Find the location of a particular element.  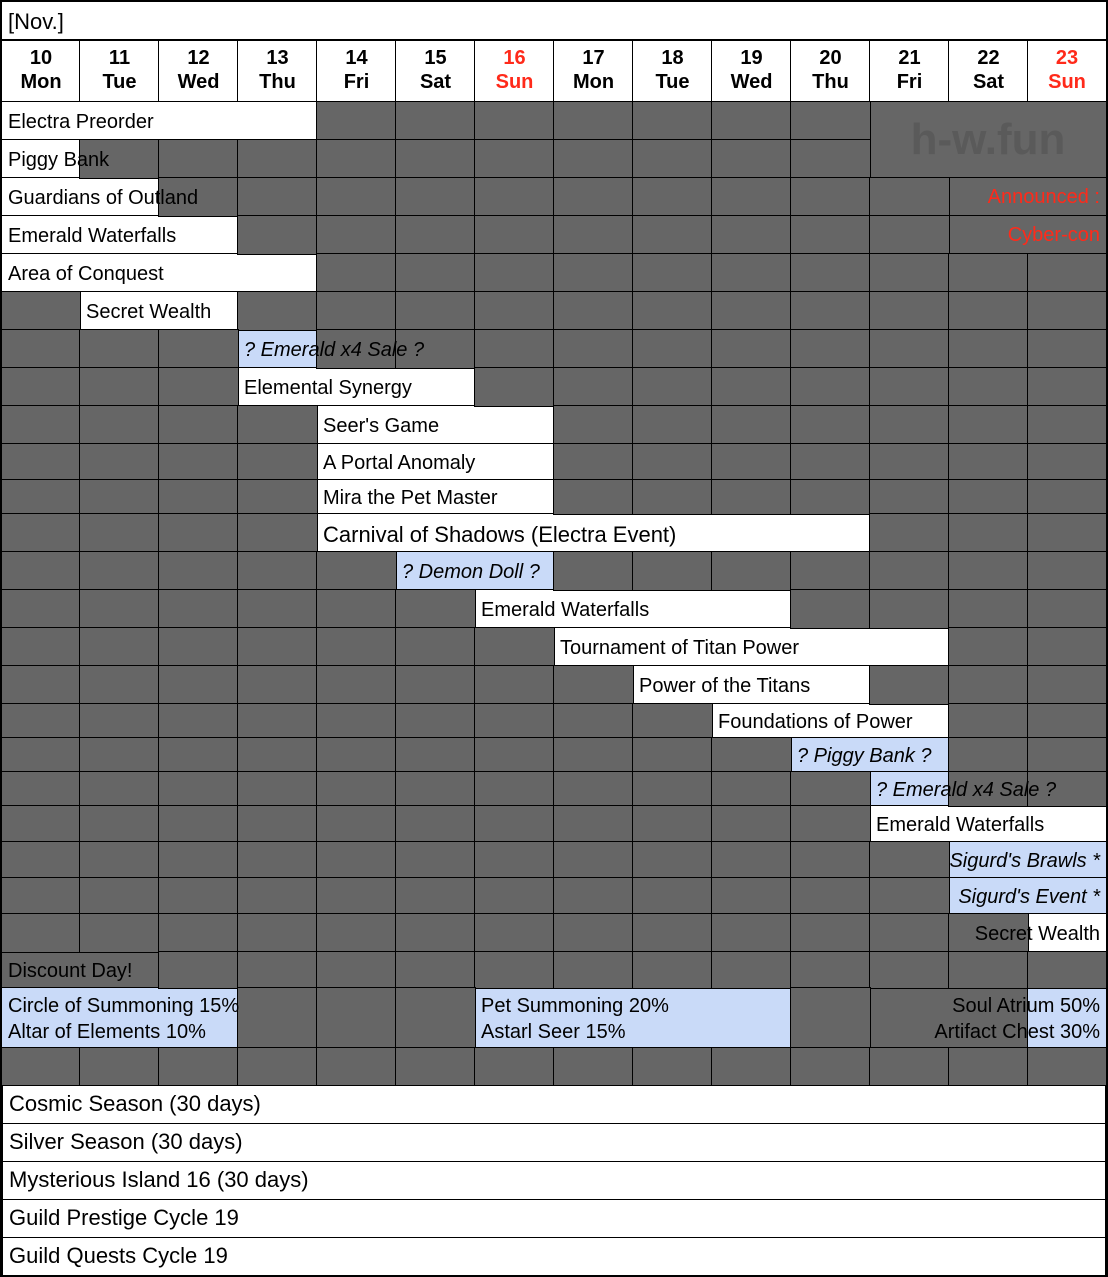

day-date: 14 is located at coordinates (356, 58).